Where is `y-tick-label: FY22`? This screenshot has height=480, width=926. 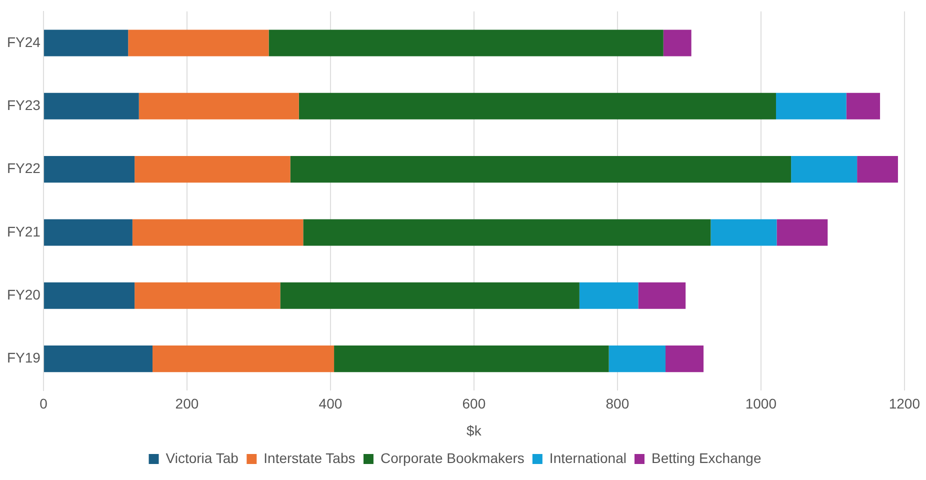
y-tick-label: FY22 is located at coordinates (23, 168).